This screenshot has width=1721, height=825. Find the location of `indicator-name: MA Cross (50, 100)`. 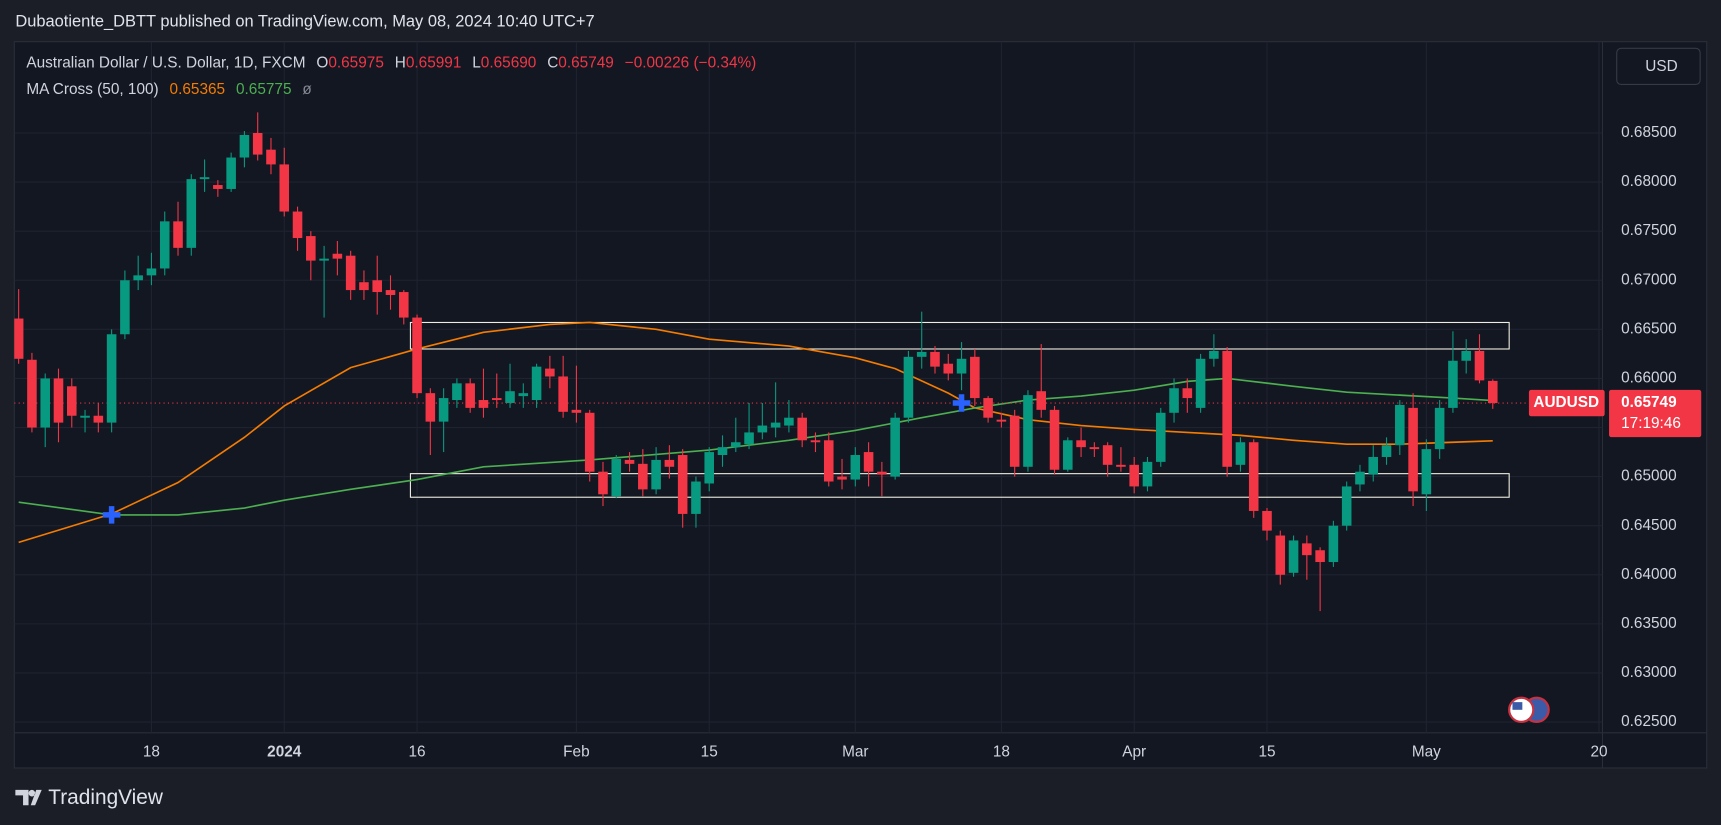

indicator-name: MA Cross (50, 100) is located at coordinates (92, 89).